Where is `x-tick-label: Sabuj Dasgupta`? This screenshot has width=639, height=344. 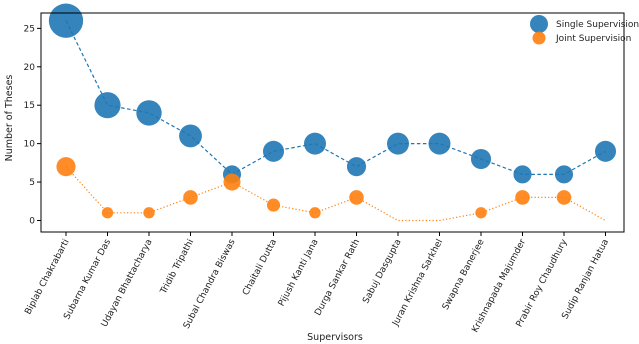 x-tick-label: Sabuj Dasgupta is located at coordinates (382, 272).